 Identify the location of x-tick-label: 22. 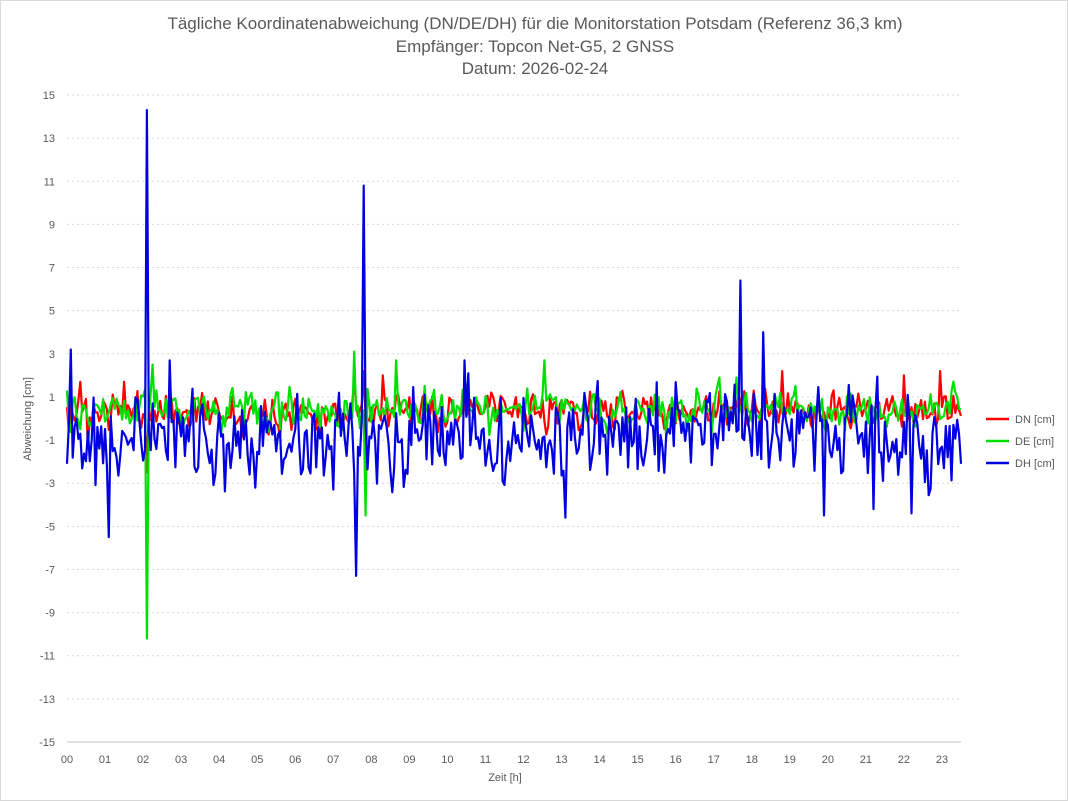
(904, 760).